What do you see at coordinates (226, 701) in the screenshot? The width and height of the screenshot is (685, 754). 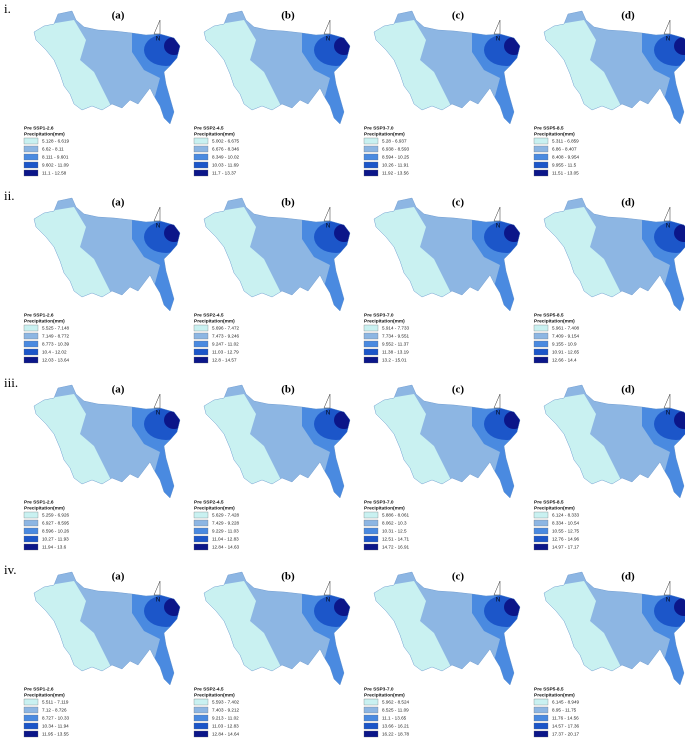 I see `legend-label: 5.593 - 7.402` at bounding box center [226, 701].